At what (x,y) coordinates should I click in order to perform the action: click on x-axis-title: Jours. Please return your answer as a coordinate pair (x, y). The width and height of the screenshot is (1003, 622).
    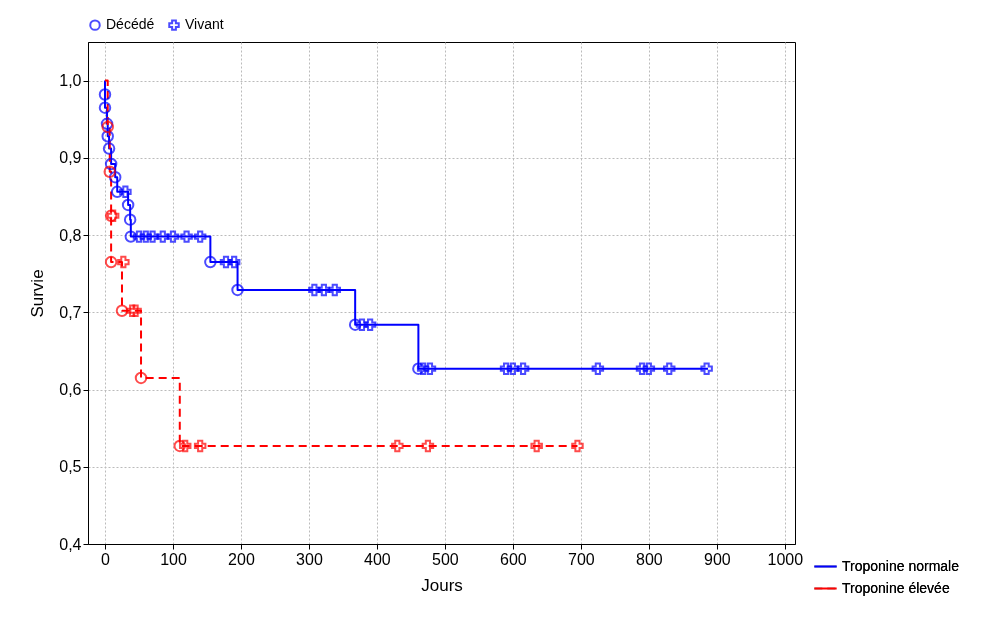
    Looking at the image, I should click on (442, 585).